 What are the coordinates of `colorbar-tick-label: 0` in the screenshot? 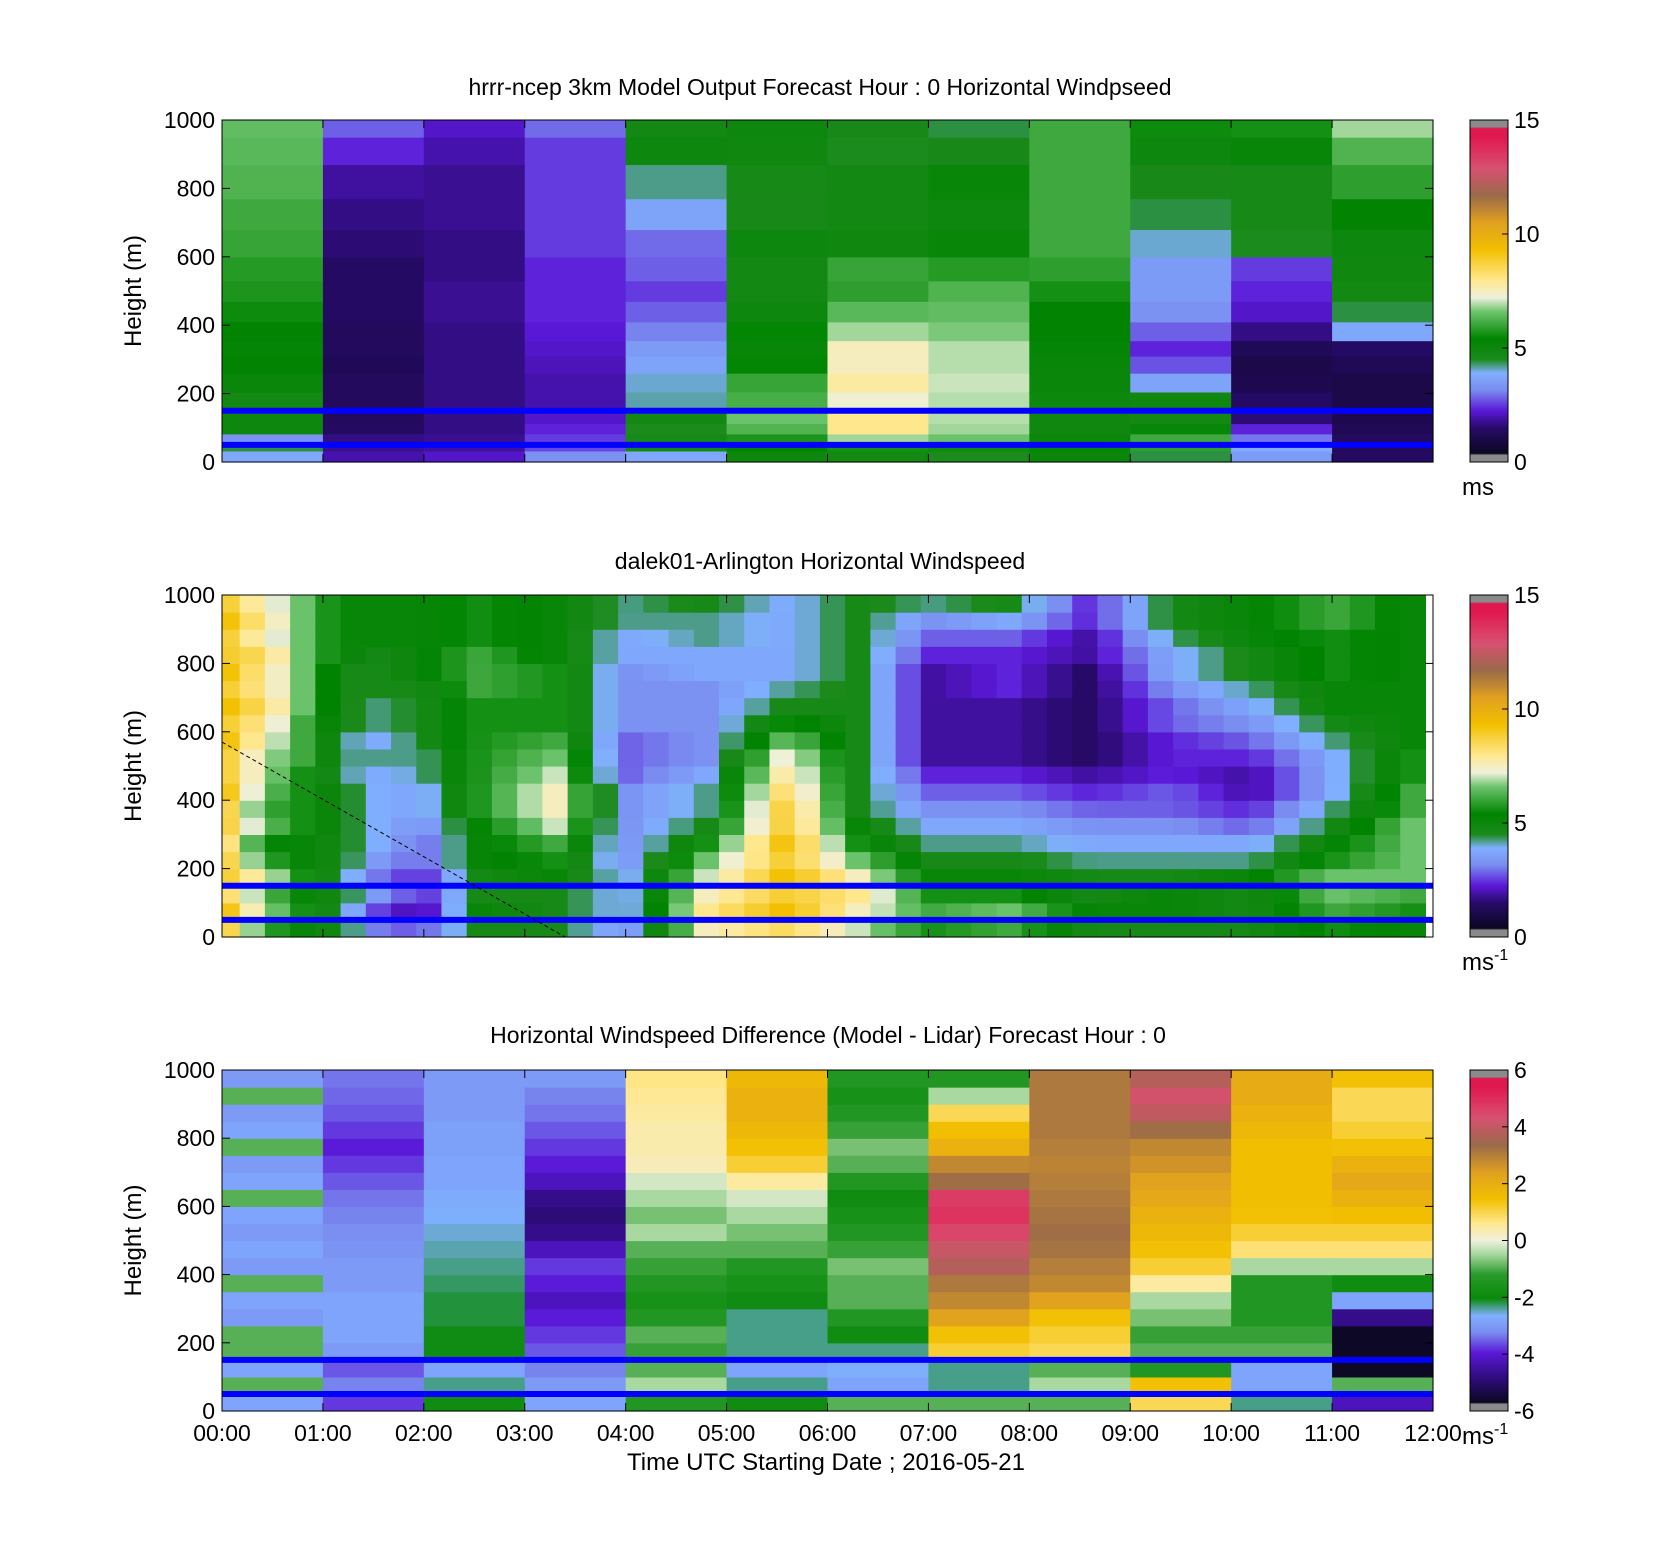 It's located at (1520, 937).